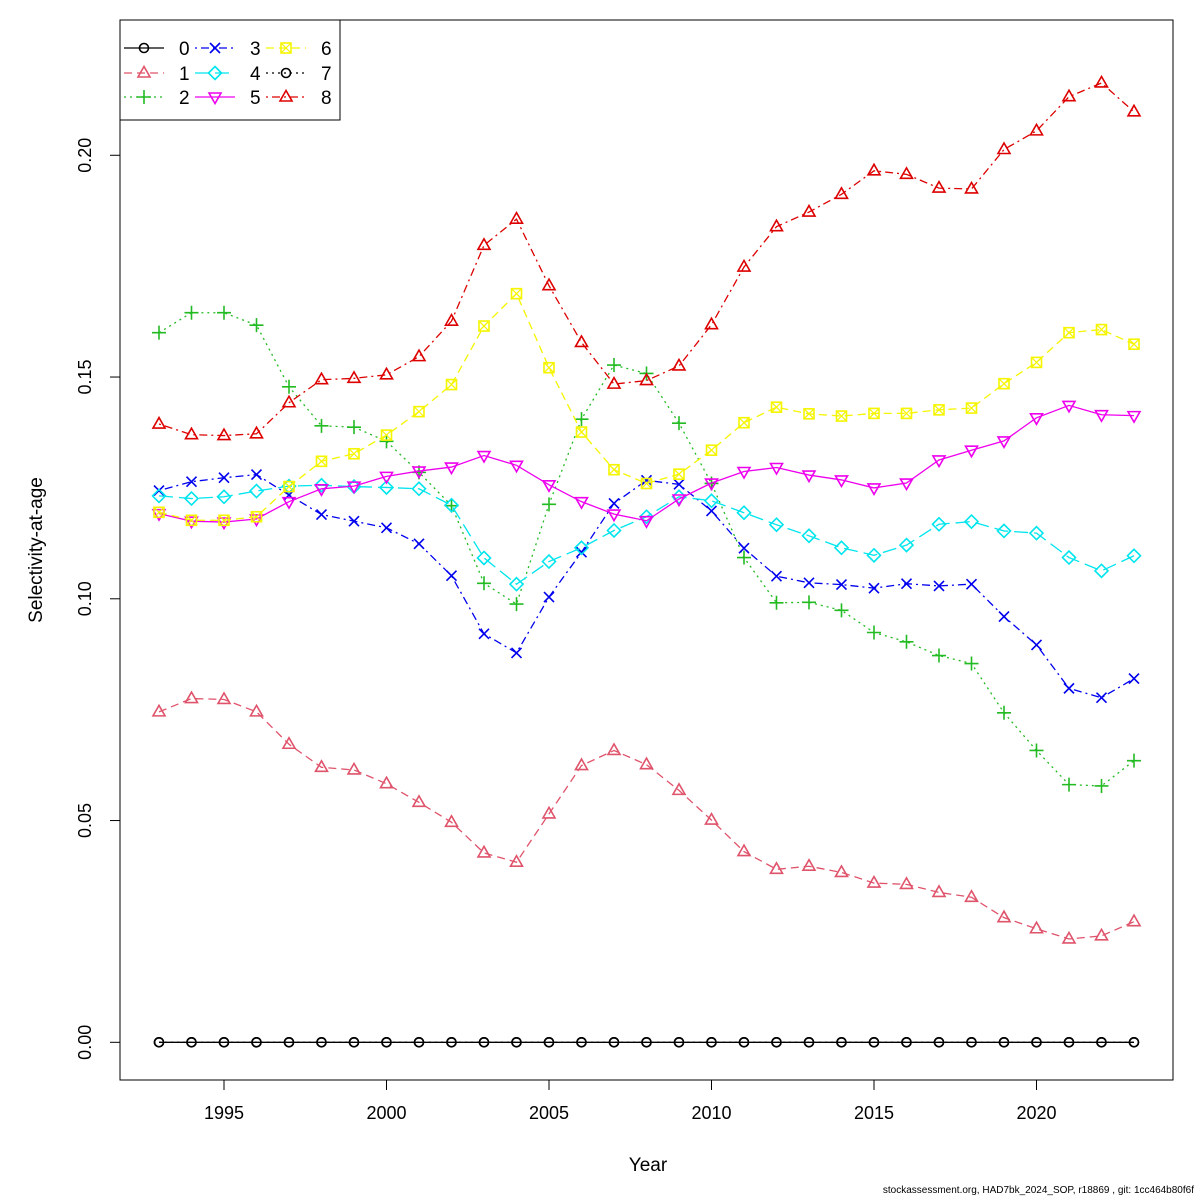  I want to click on legend-item-5: 5, so click(228, 98).